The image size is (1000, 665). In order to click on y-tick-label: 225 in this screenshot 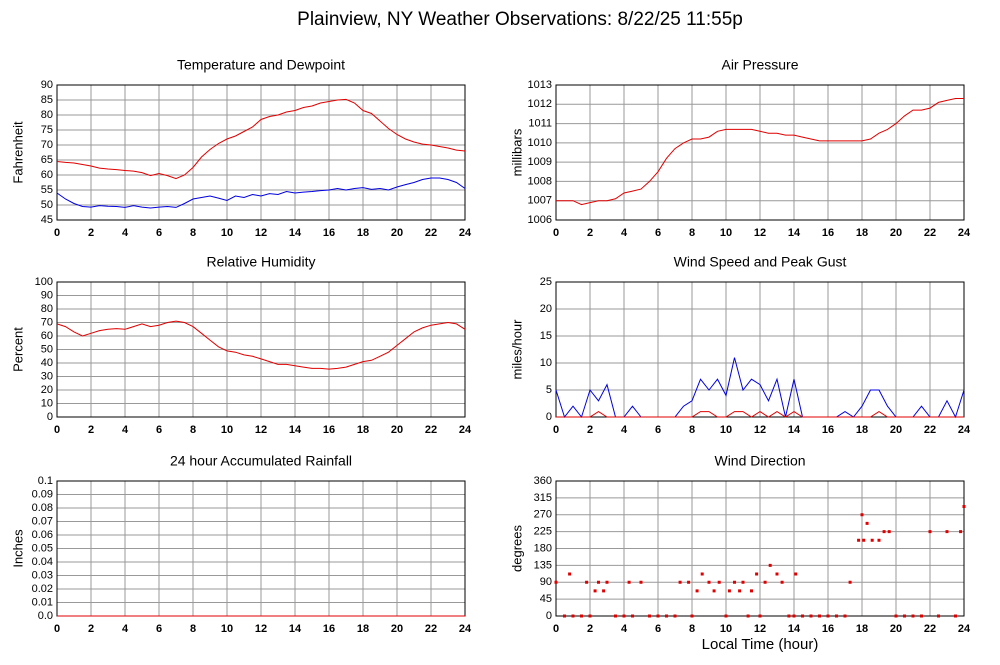, I will do `click(543, 532)`.